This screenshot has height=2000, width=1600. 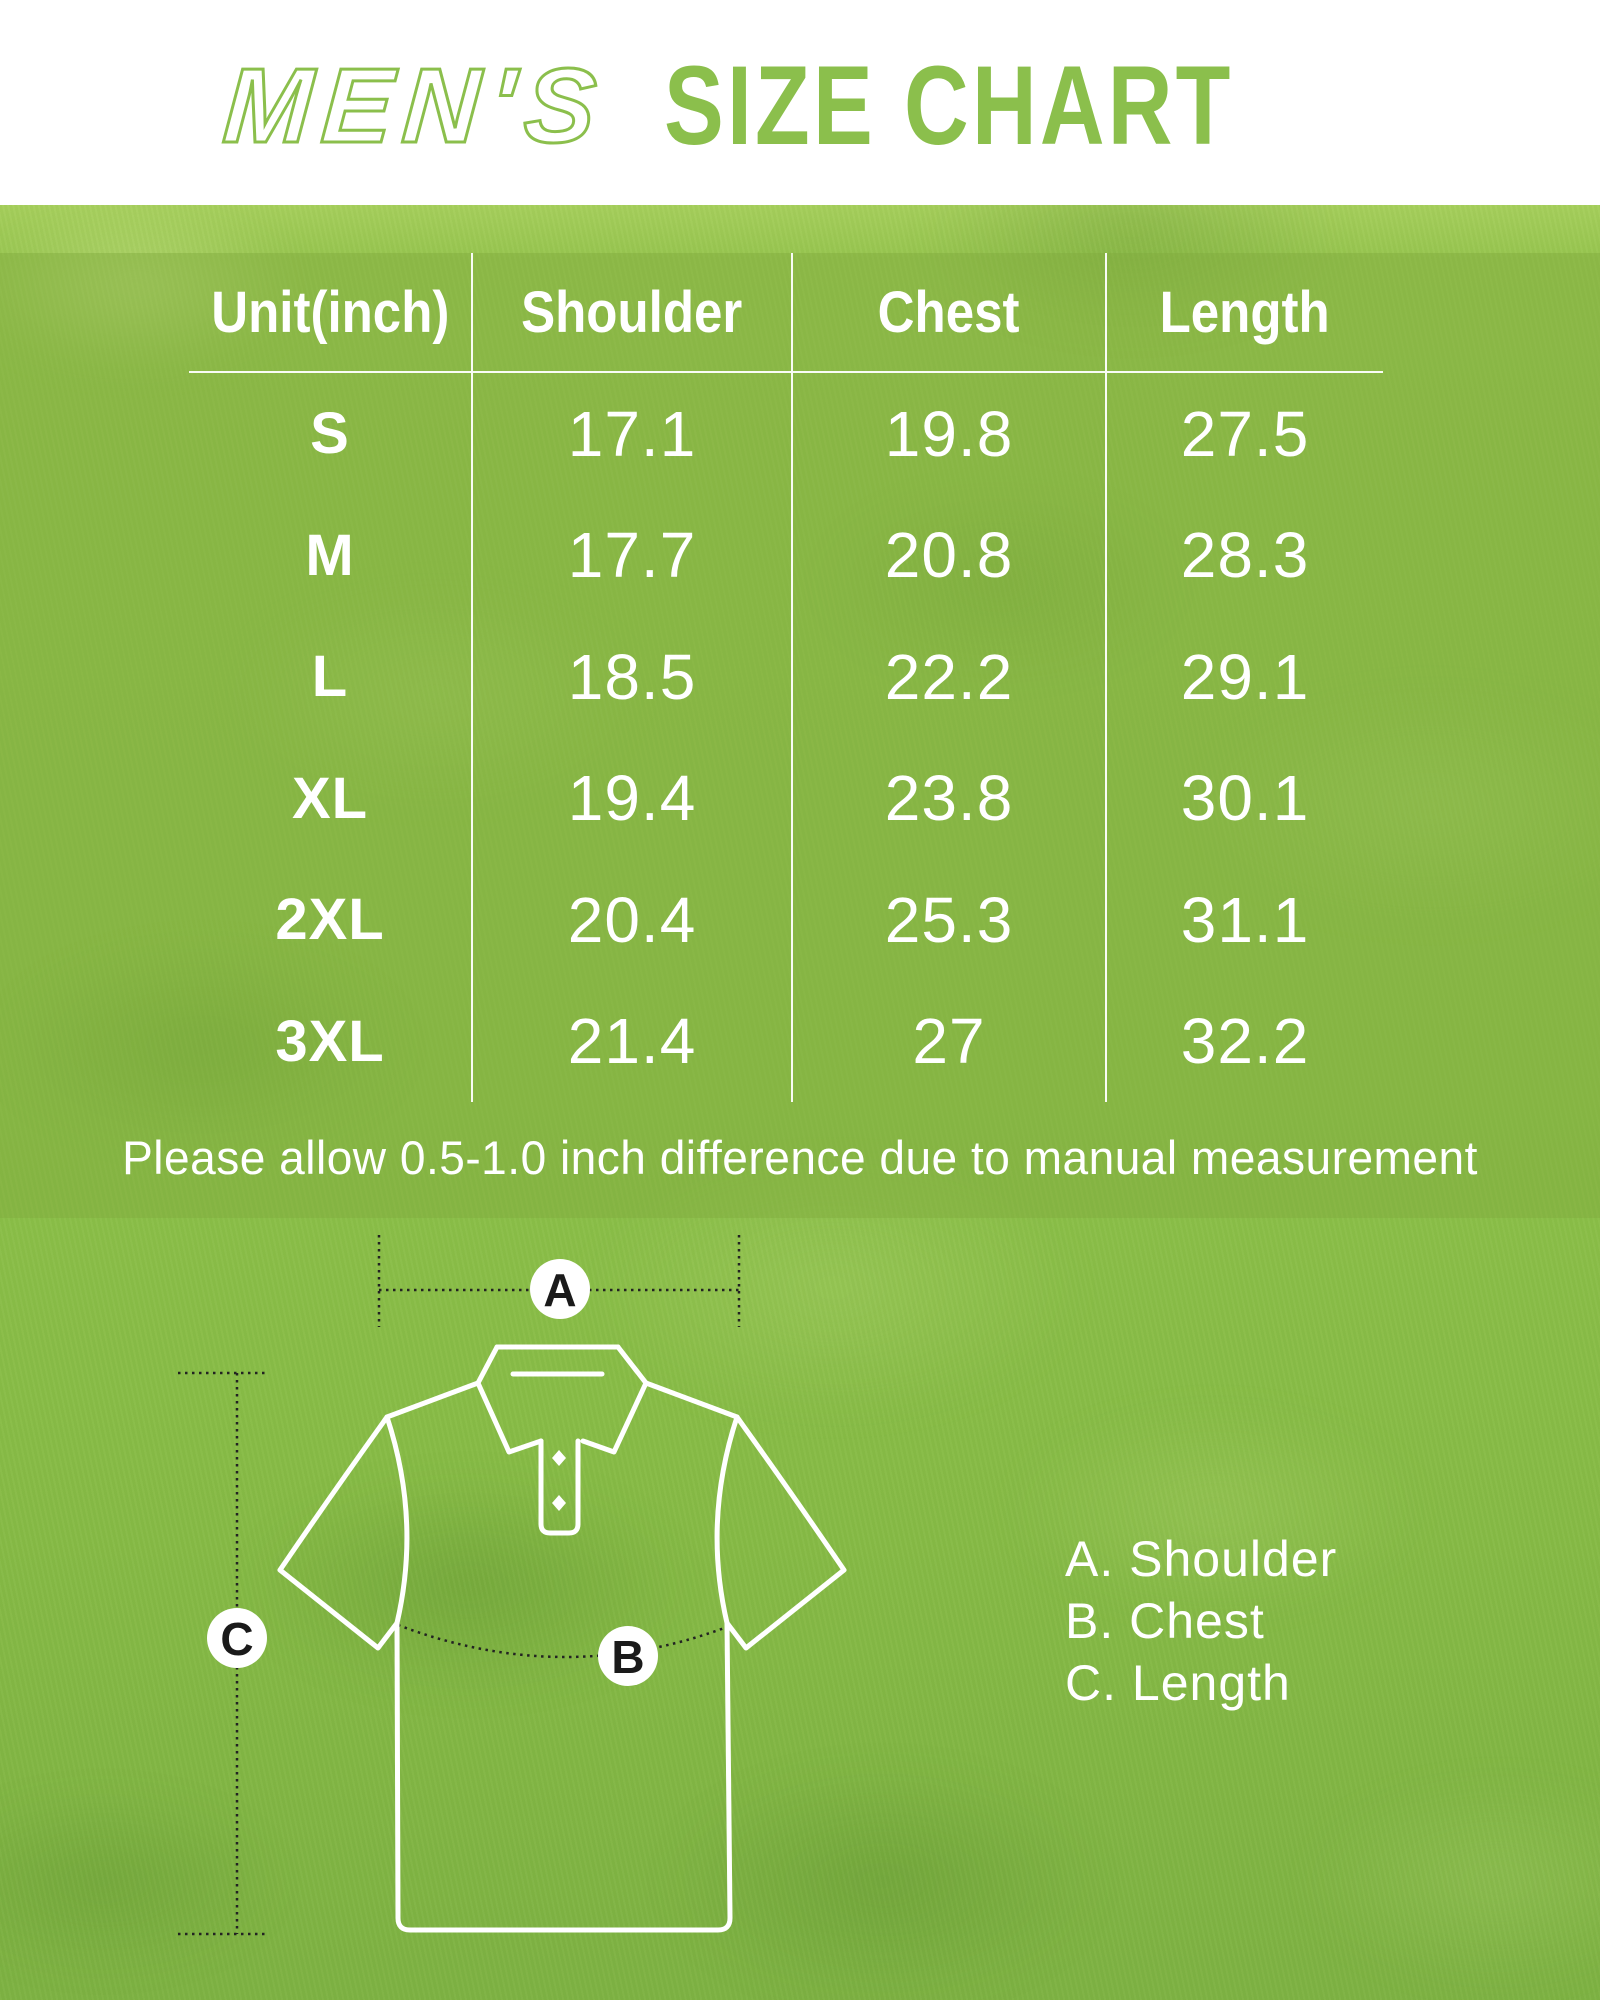 I want to click on row-3xl-shoulder: 21.4, so click(x=633, y=1041).